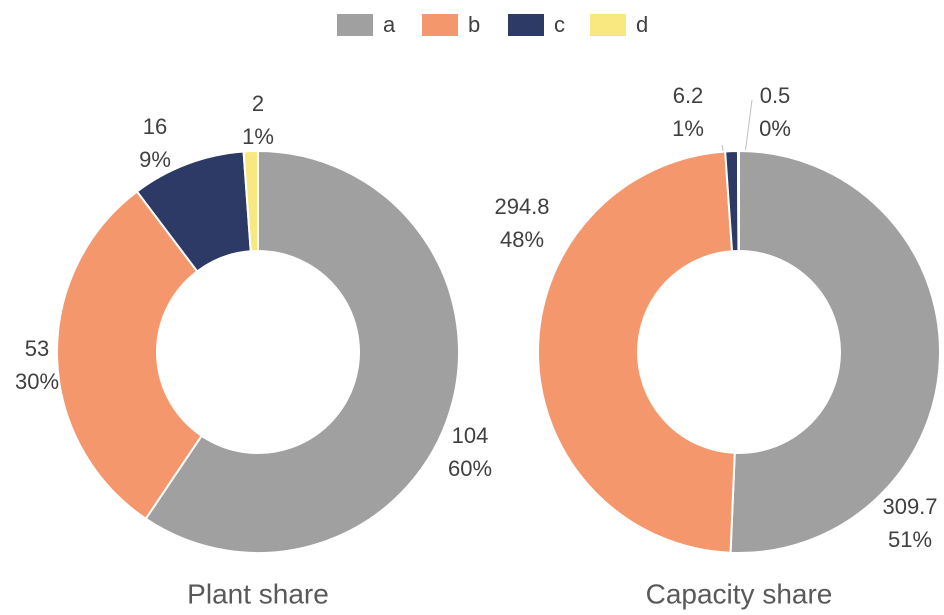 Image resolution: width=944 pixels, height=615 pixels. I want to click on percent-label: 48%, so click(522, 239).